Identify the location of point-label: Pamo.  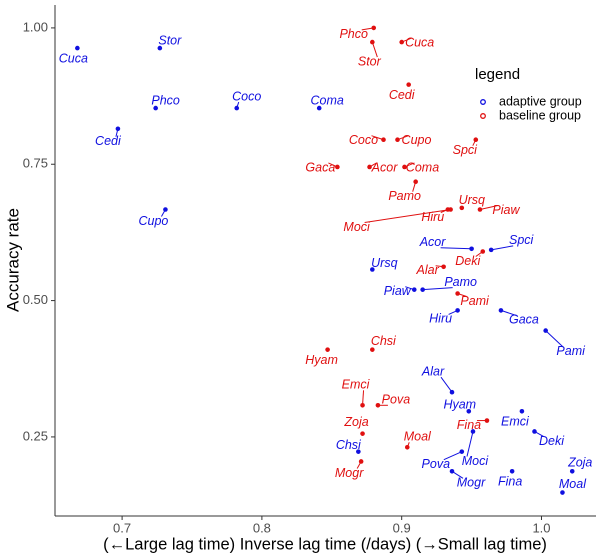
(404, 196).